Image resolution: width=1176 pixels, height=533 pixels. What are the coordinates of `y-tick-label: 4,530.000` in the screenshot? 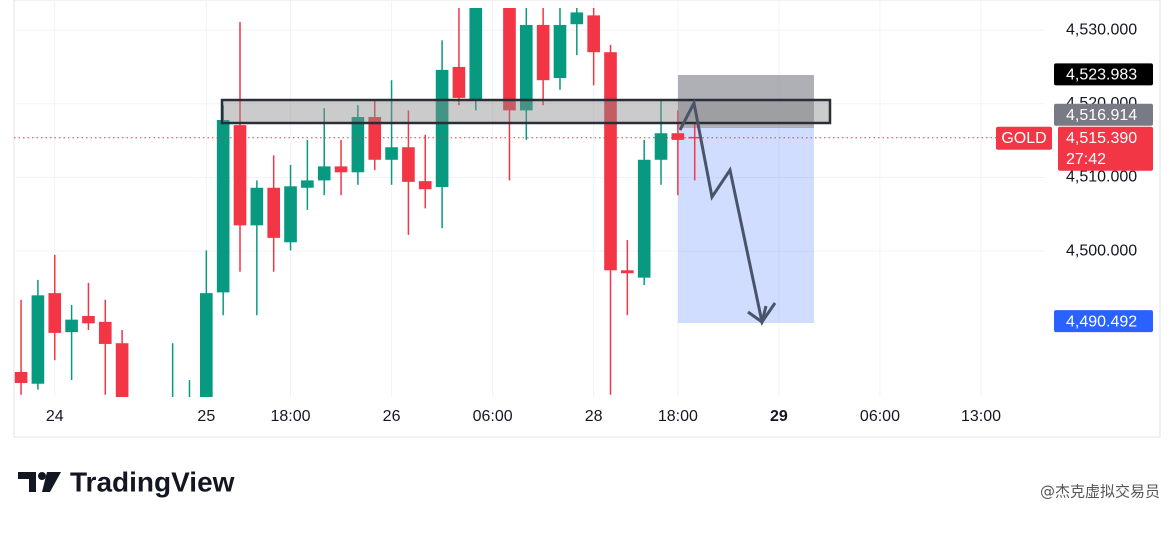 It's located at (1101, 29).